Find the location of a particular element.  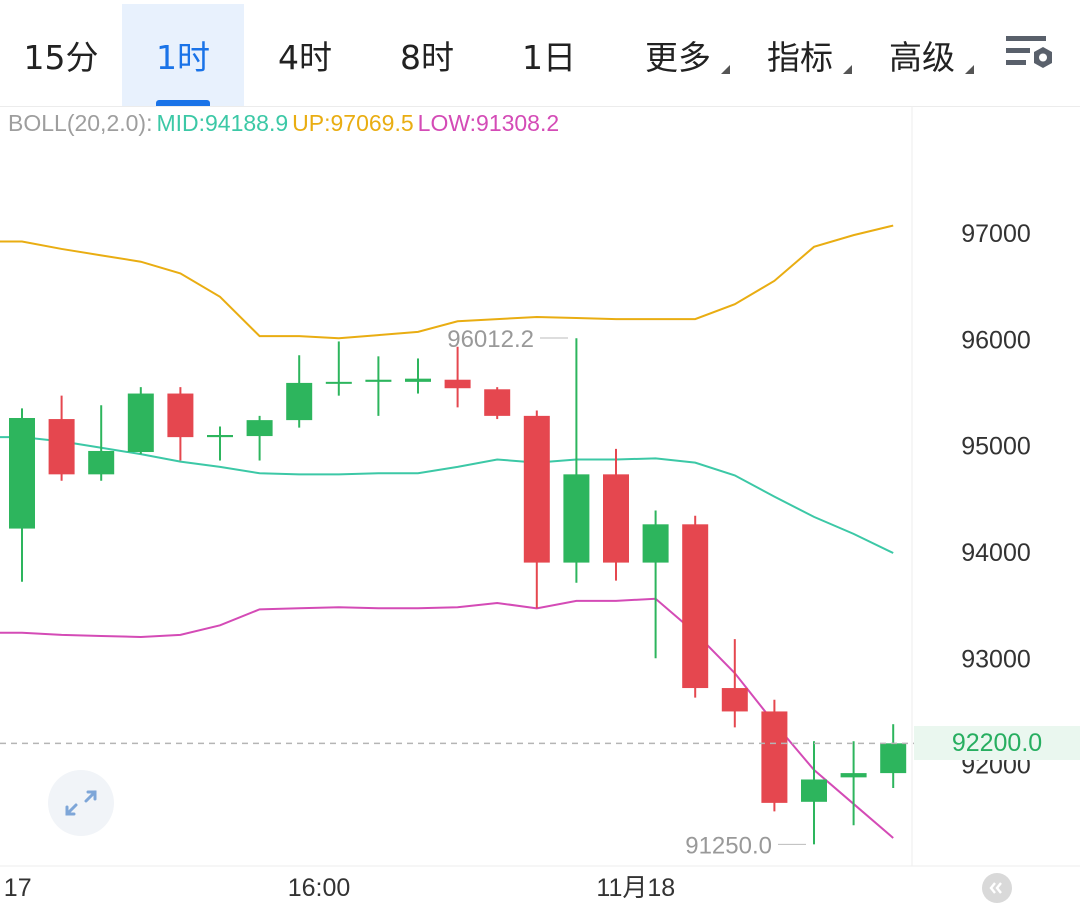

tab-label: 15分 is located at coordinates (61, 57).